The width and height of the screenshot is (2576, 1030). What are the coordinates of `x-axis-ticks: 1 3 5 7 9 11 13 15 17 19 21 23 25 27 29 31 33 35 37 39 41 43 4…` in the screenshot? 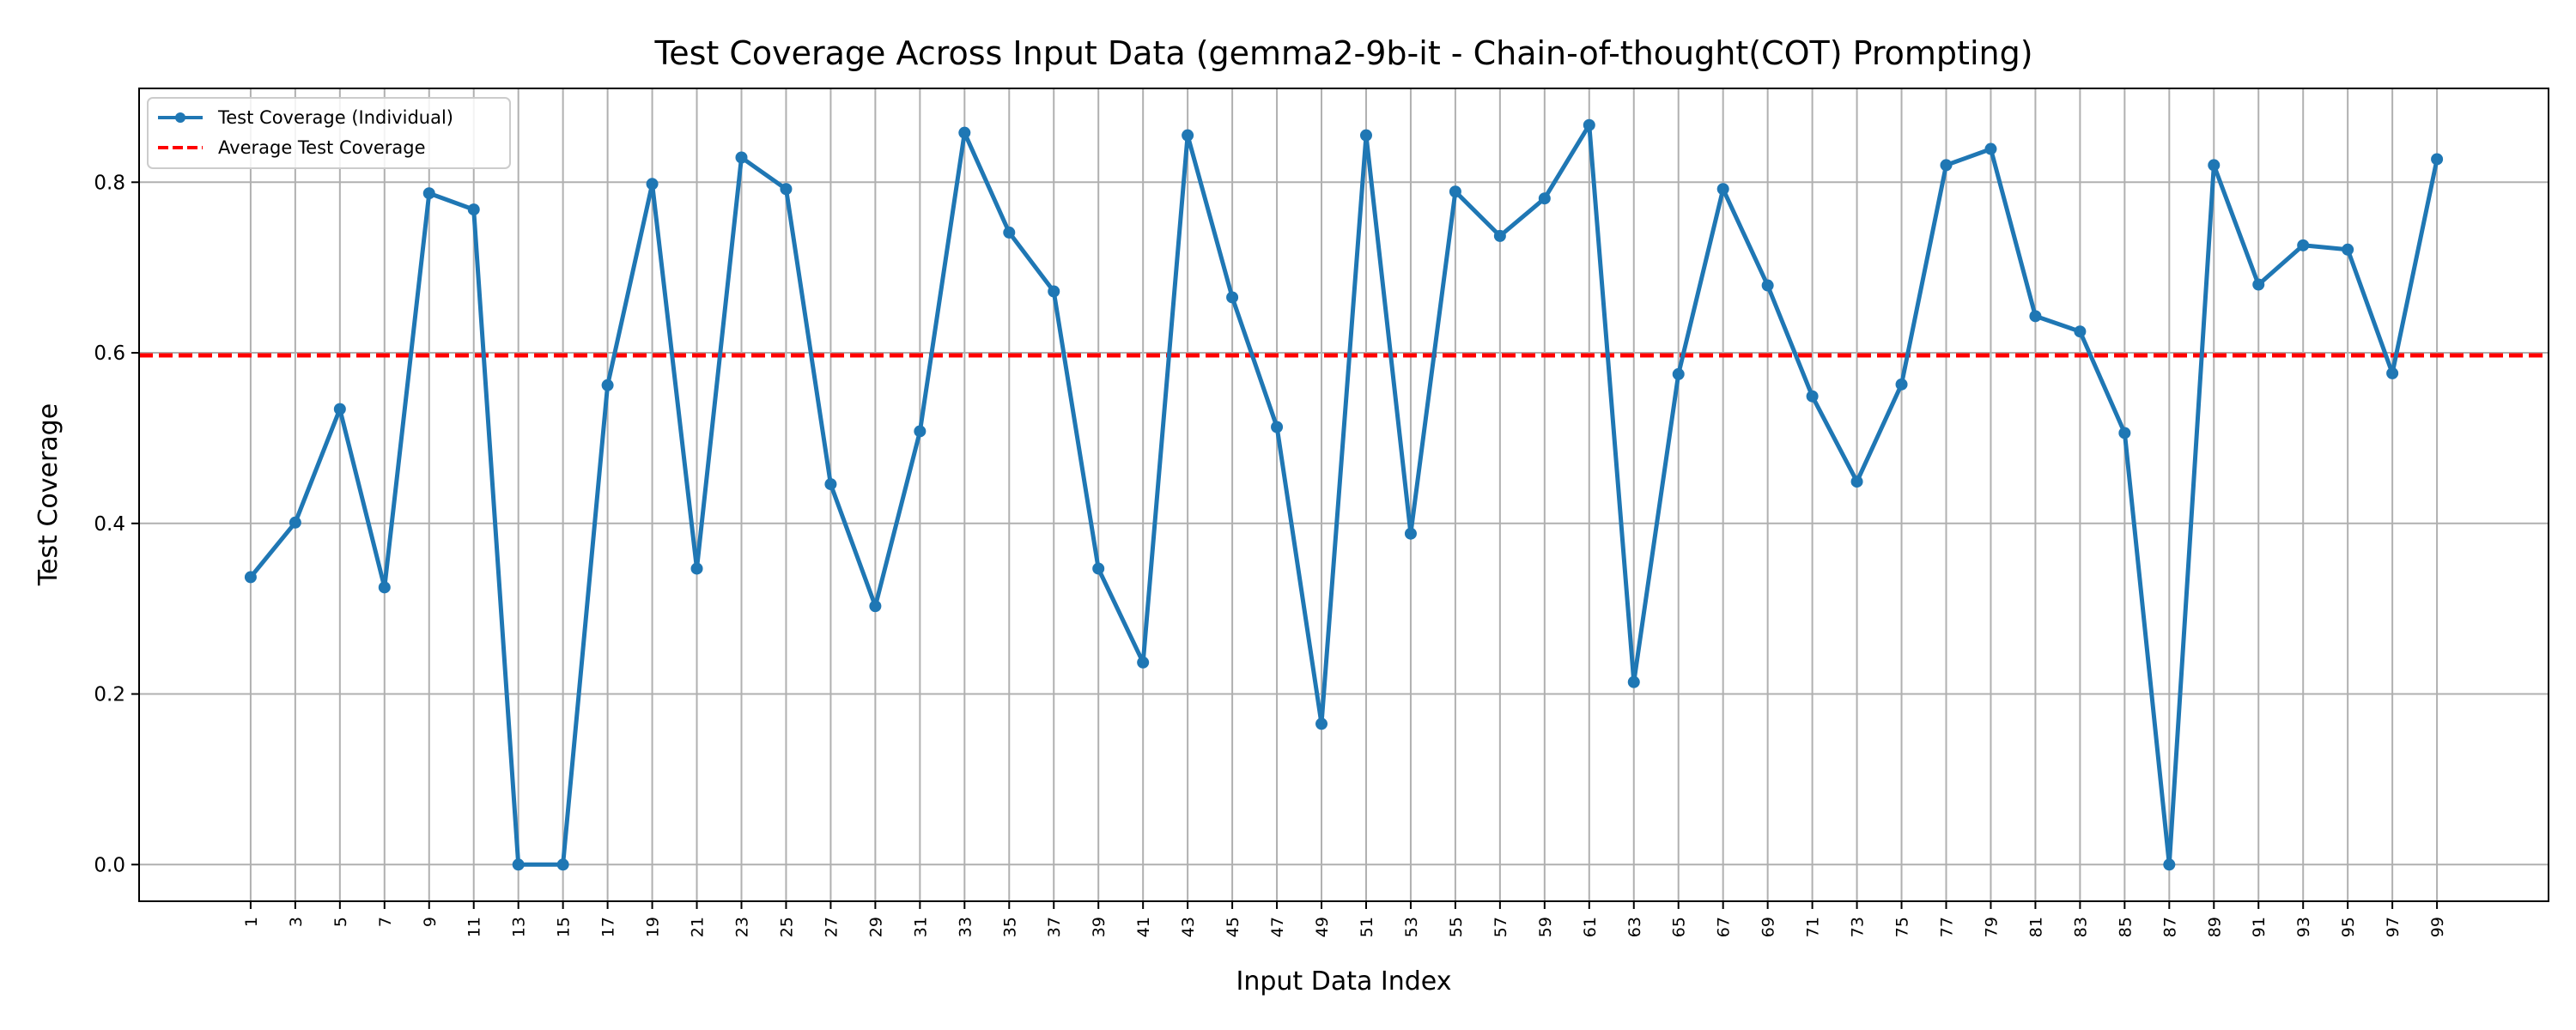 It's located at (1345, 919).